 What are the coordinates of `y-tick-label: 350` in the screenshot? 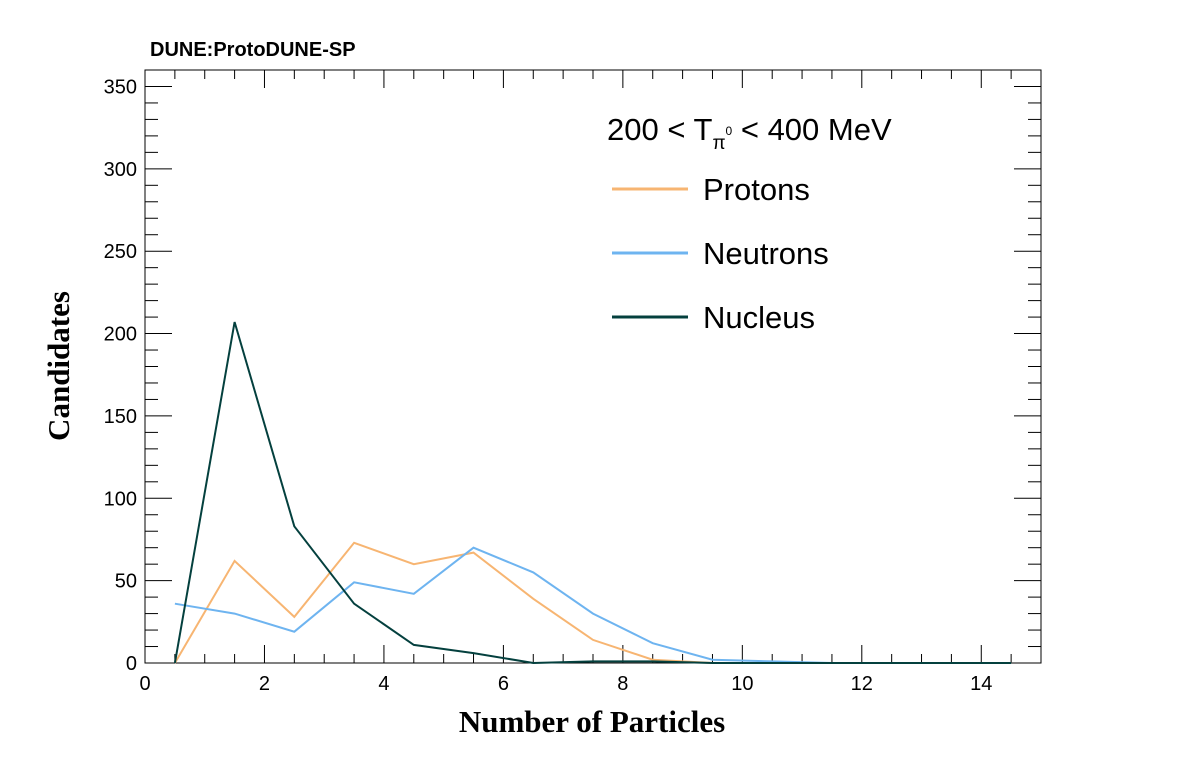 It's located at (120, 87).